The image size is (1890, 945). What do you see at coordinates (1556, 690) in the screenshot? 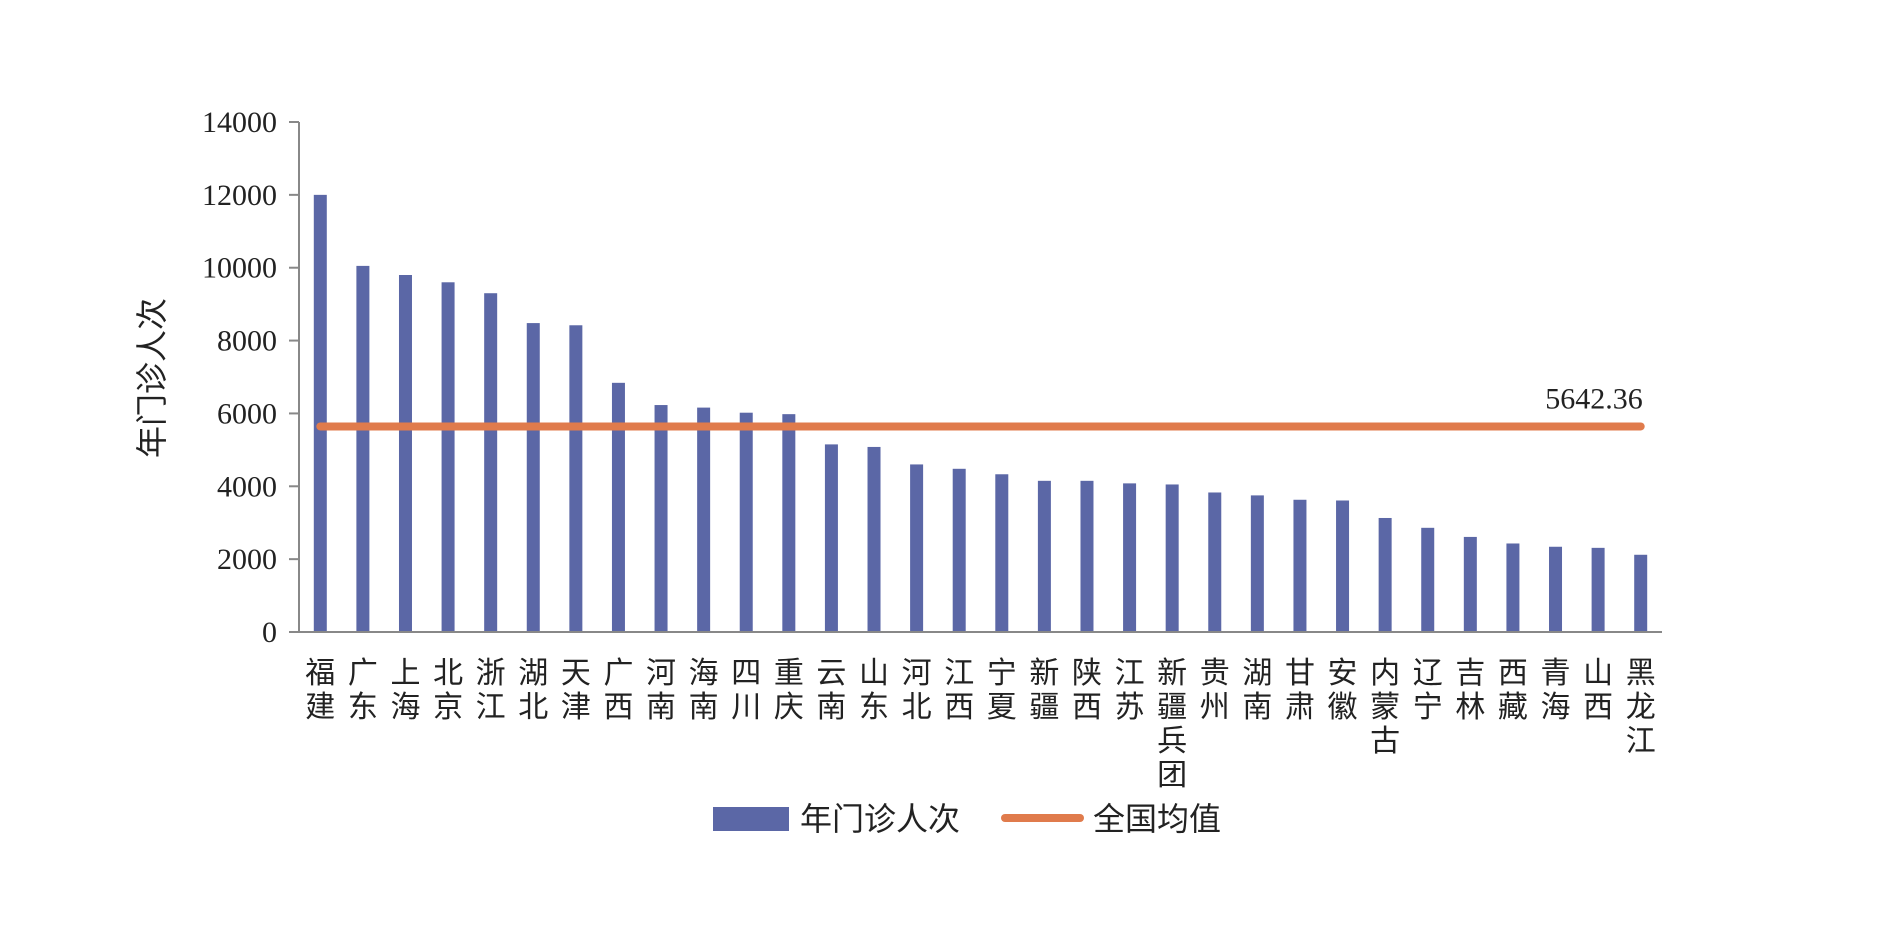
I see `x-tick-label: 青海` at bounding box center [1556, 690].